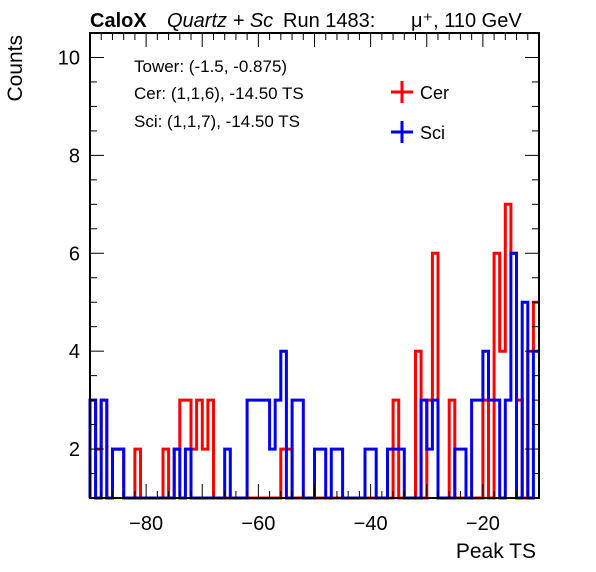 The width and height of the screenshot is (596, 572). What do you see at coordinates (466, 21) in the screenshot?
I see `header-beam: μ⁺, 110 GeV` at bounding box center [466, 21].